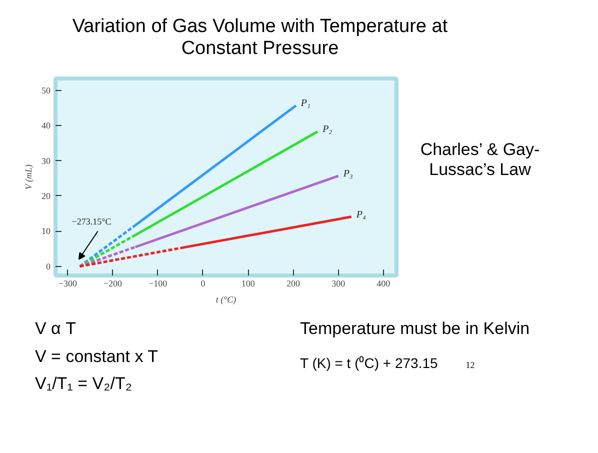 This screenshot has height=453, width=598. Describe the element at coordinates (29, 177) in the screenshot. I see `y-axis-title: V (mL)` at that location.